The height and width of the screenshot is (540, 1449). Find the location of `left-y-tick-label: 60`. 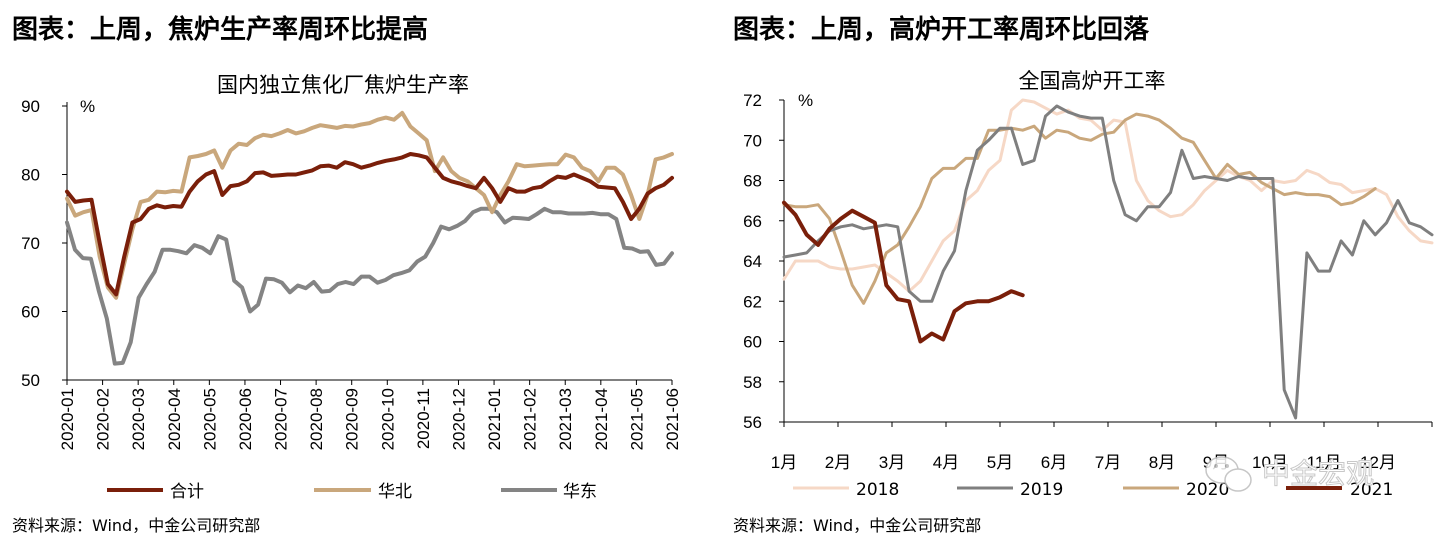

left-y-tick-label: 60 is located at coordinates (30, 312).